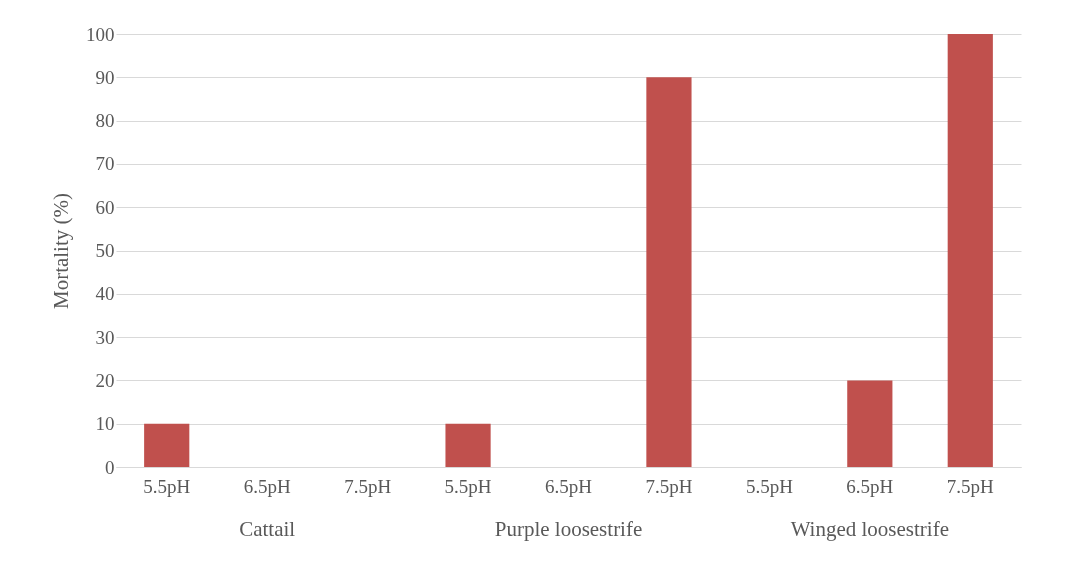 The height and width of the screenshot is (582, 1087). I want to click on y-tick-label: 20, so click(105, 380).